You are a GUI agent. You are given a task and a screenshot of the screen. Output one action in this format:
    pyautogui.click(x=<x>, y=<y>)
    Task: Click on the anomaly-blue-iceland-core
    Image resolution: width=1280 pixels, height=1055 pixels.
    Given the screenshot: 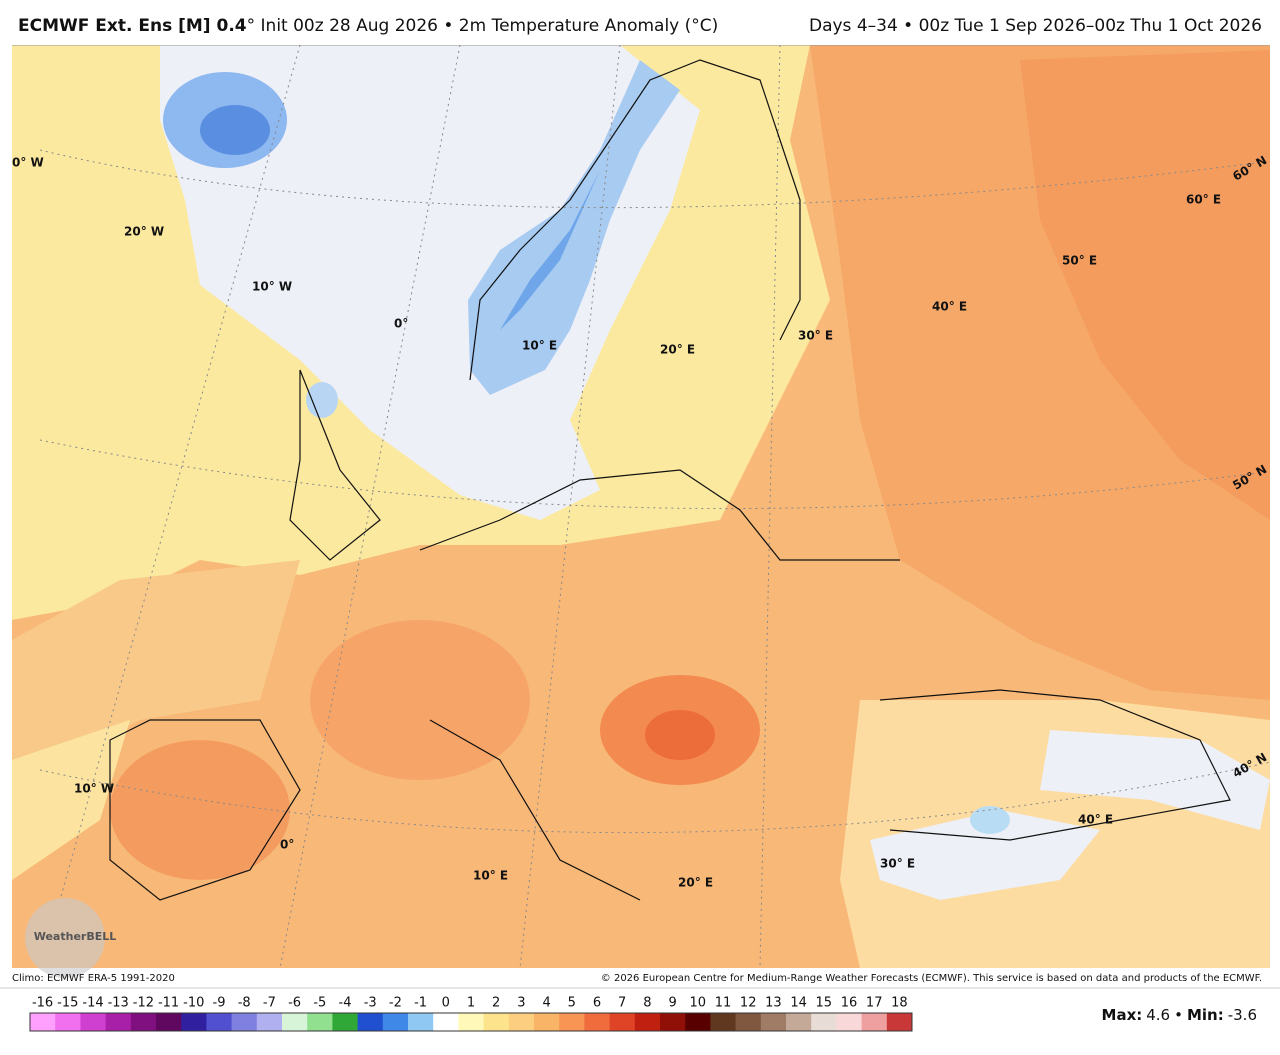 What is the action you would take?
    pyautogui.click(x=235, y=130)
    